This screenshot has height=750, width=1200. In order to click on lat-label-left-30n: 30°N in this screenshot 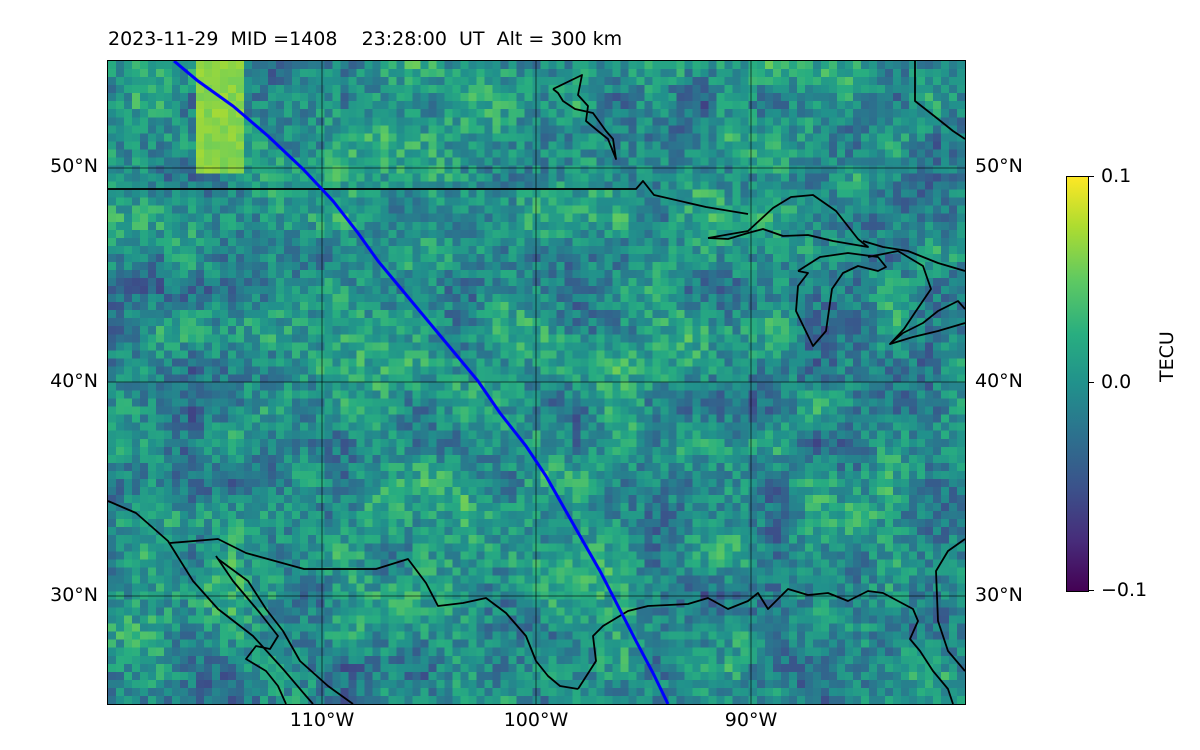, I will do `click(74, 595)`.